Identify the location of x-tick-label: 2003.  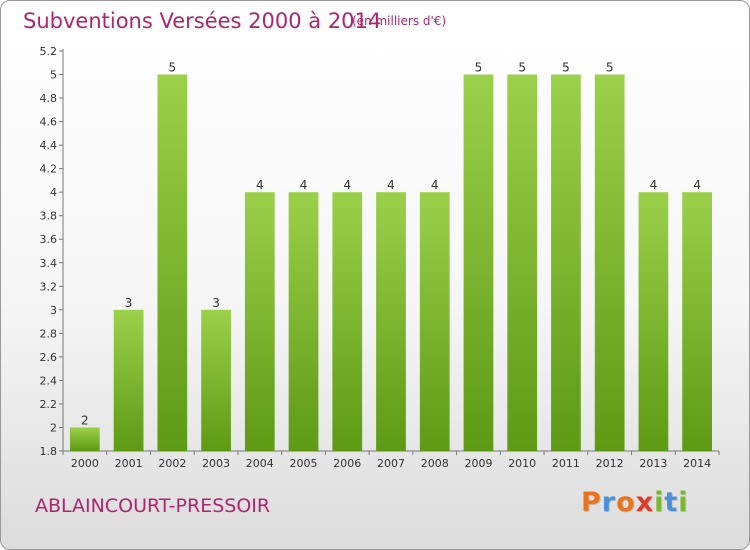
(216, 463).